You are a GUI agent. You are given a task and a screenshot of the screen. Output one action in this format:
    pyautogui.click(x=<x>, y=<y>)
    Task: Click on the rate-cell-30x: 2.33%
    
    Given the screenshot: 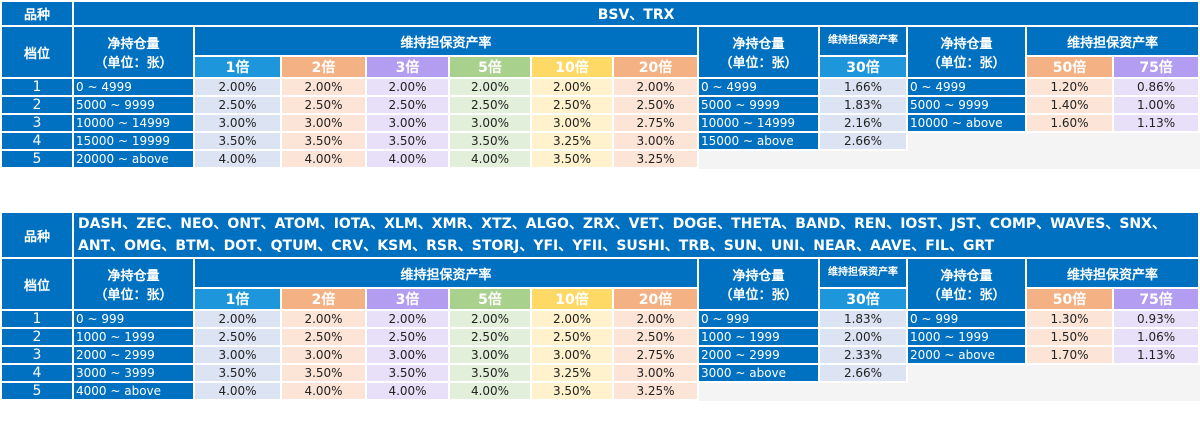 What is the action you would take?
    pyautogui.click(x=863, y=355)
    